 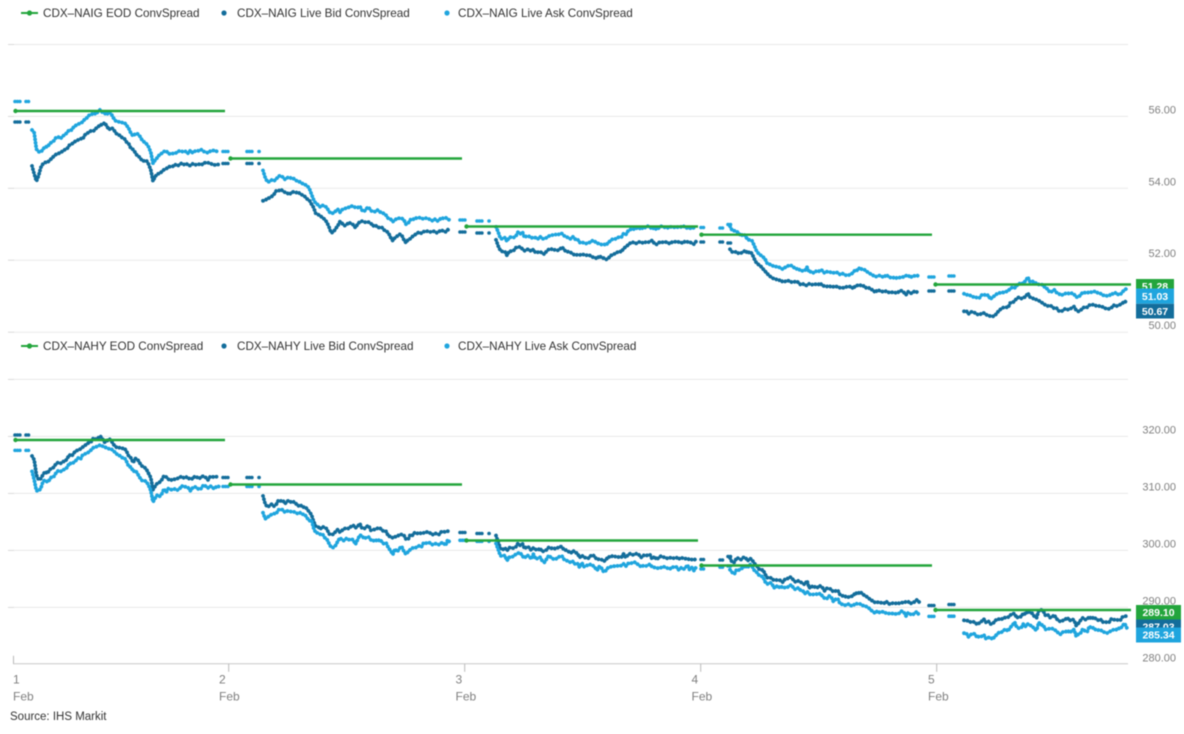 I want to click on svg-text: CDX–NAIG EOD ConvSpread, so click(x=121, y=13).